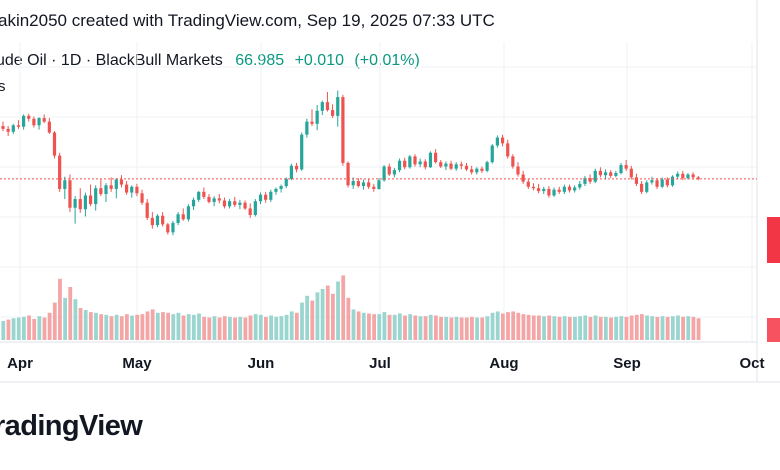 This screenshot has width=780, height=470. What do you see at coordinates (137, 363) in the screenshot?
I see `x-tick-label: May` at bounding box center [137, 363].